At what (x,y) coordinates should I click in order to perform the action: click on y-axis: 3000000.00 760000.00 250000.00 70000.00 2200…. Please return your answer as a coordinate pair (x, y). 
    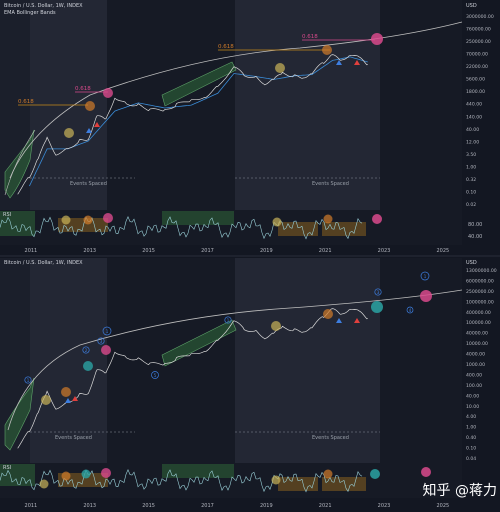
    Looking at the image, I should click on (480, 111).